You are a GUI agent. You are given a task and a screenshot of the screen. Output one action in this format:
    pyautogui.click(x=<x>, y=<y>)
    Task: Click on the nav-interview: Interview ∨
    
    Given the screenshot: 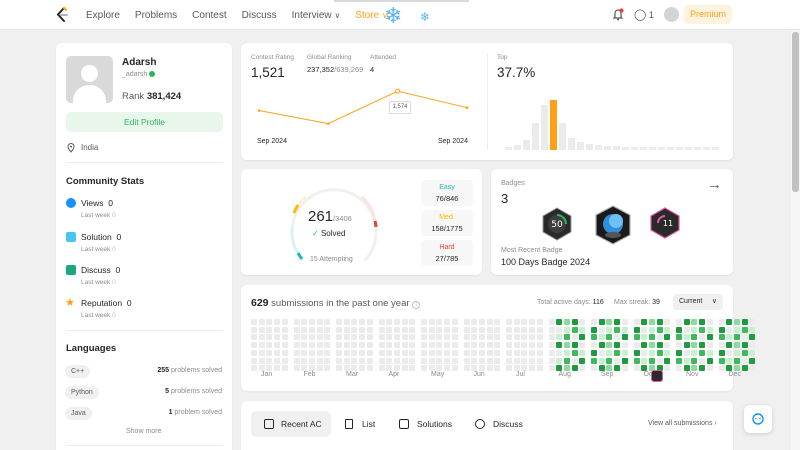 What is the action you would take?
    pyautogui.click(x=316, y=15)
    